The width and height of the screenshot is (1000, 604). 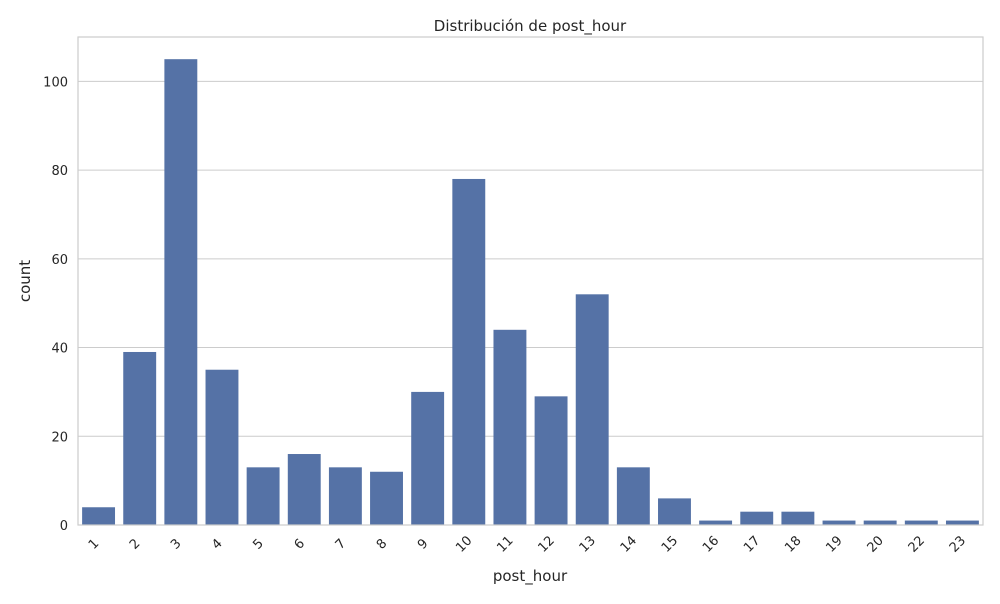 I want to click on x-tick-label: 17, so click(x=752, y=544).